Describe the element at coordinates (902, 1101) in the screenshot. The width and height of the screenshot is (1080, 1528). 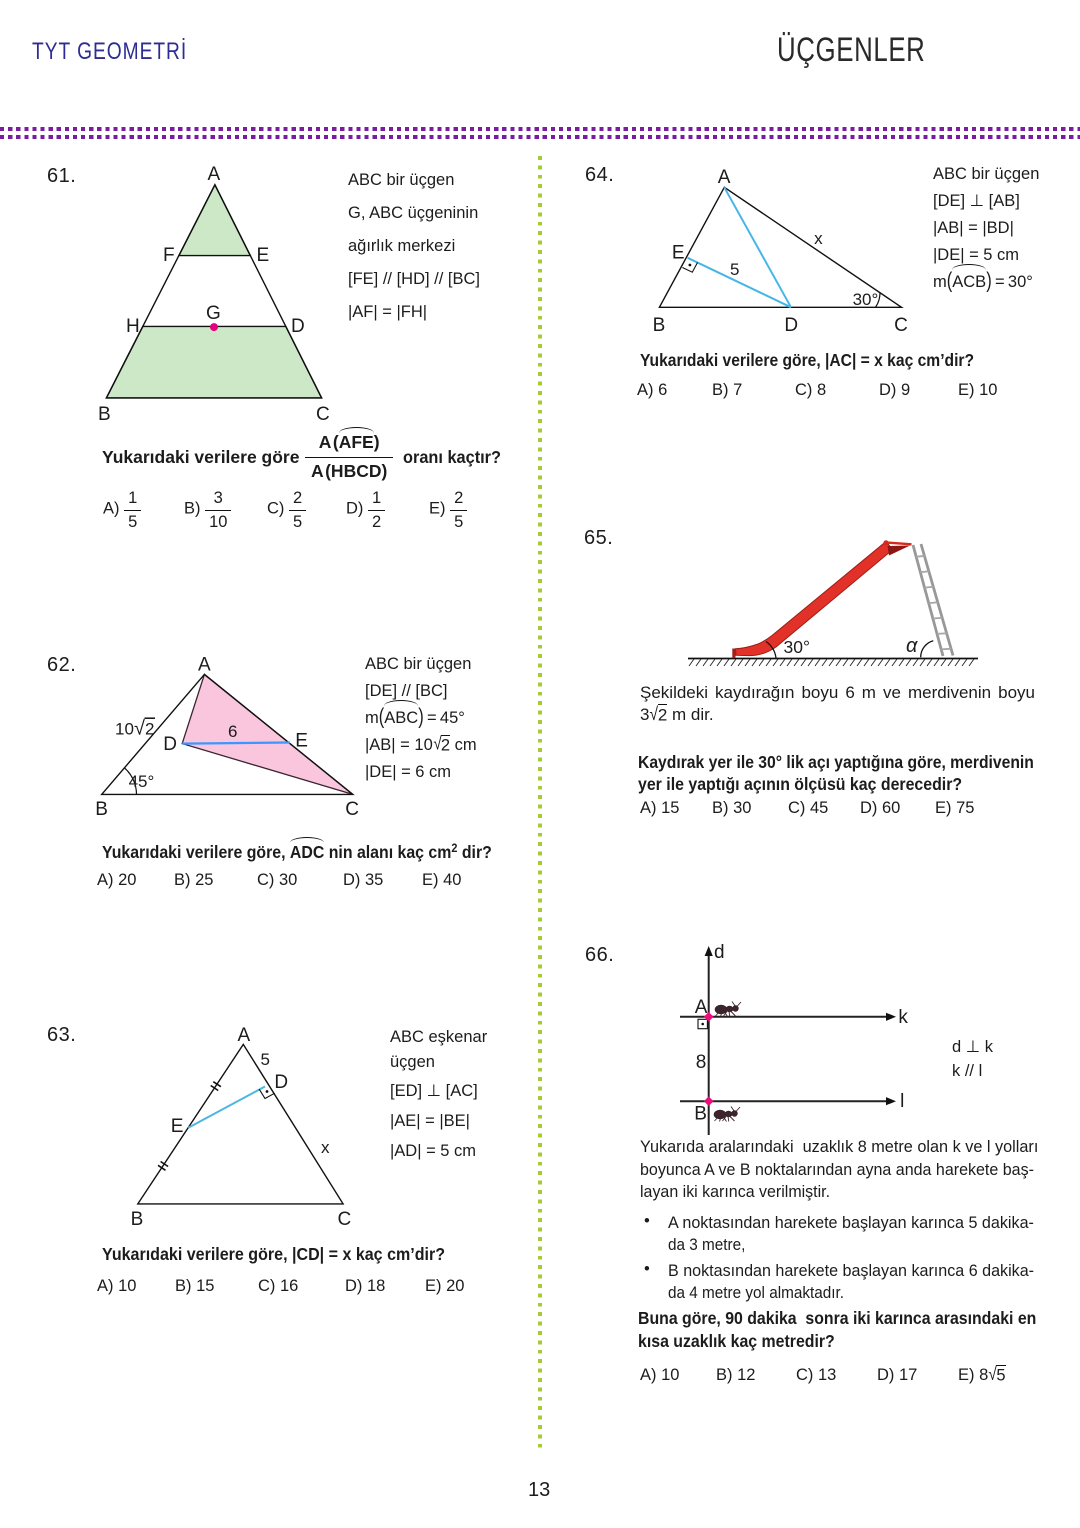
I see `svg-text: l` at that location.